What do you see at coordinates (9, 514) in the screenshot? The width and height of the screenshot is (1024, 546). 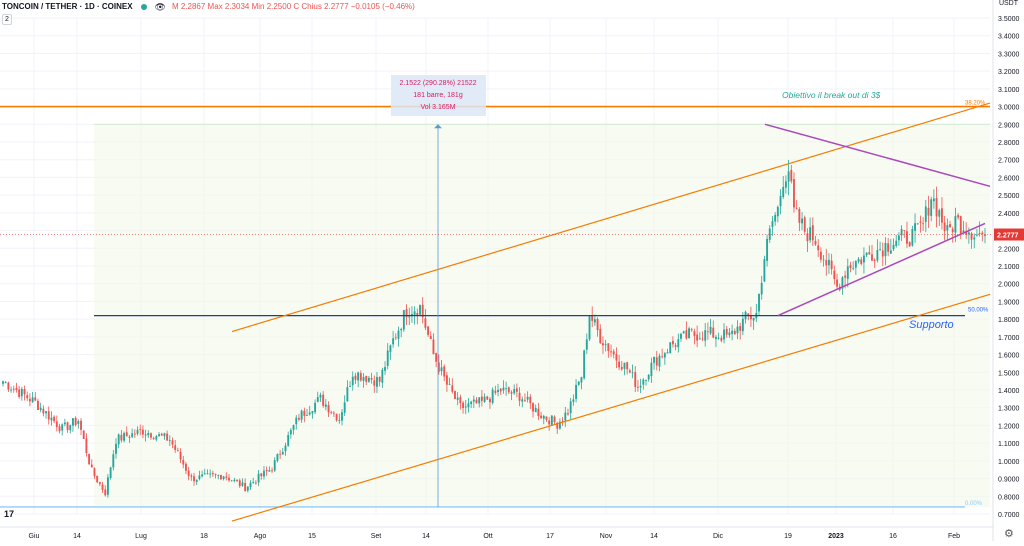 I see `tradingview-logo-icon: 17` at bounding box center [9, 514].